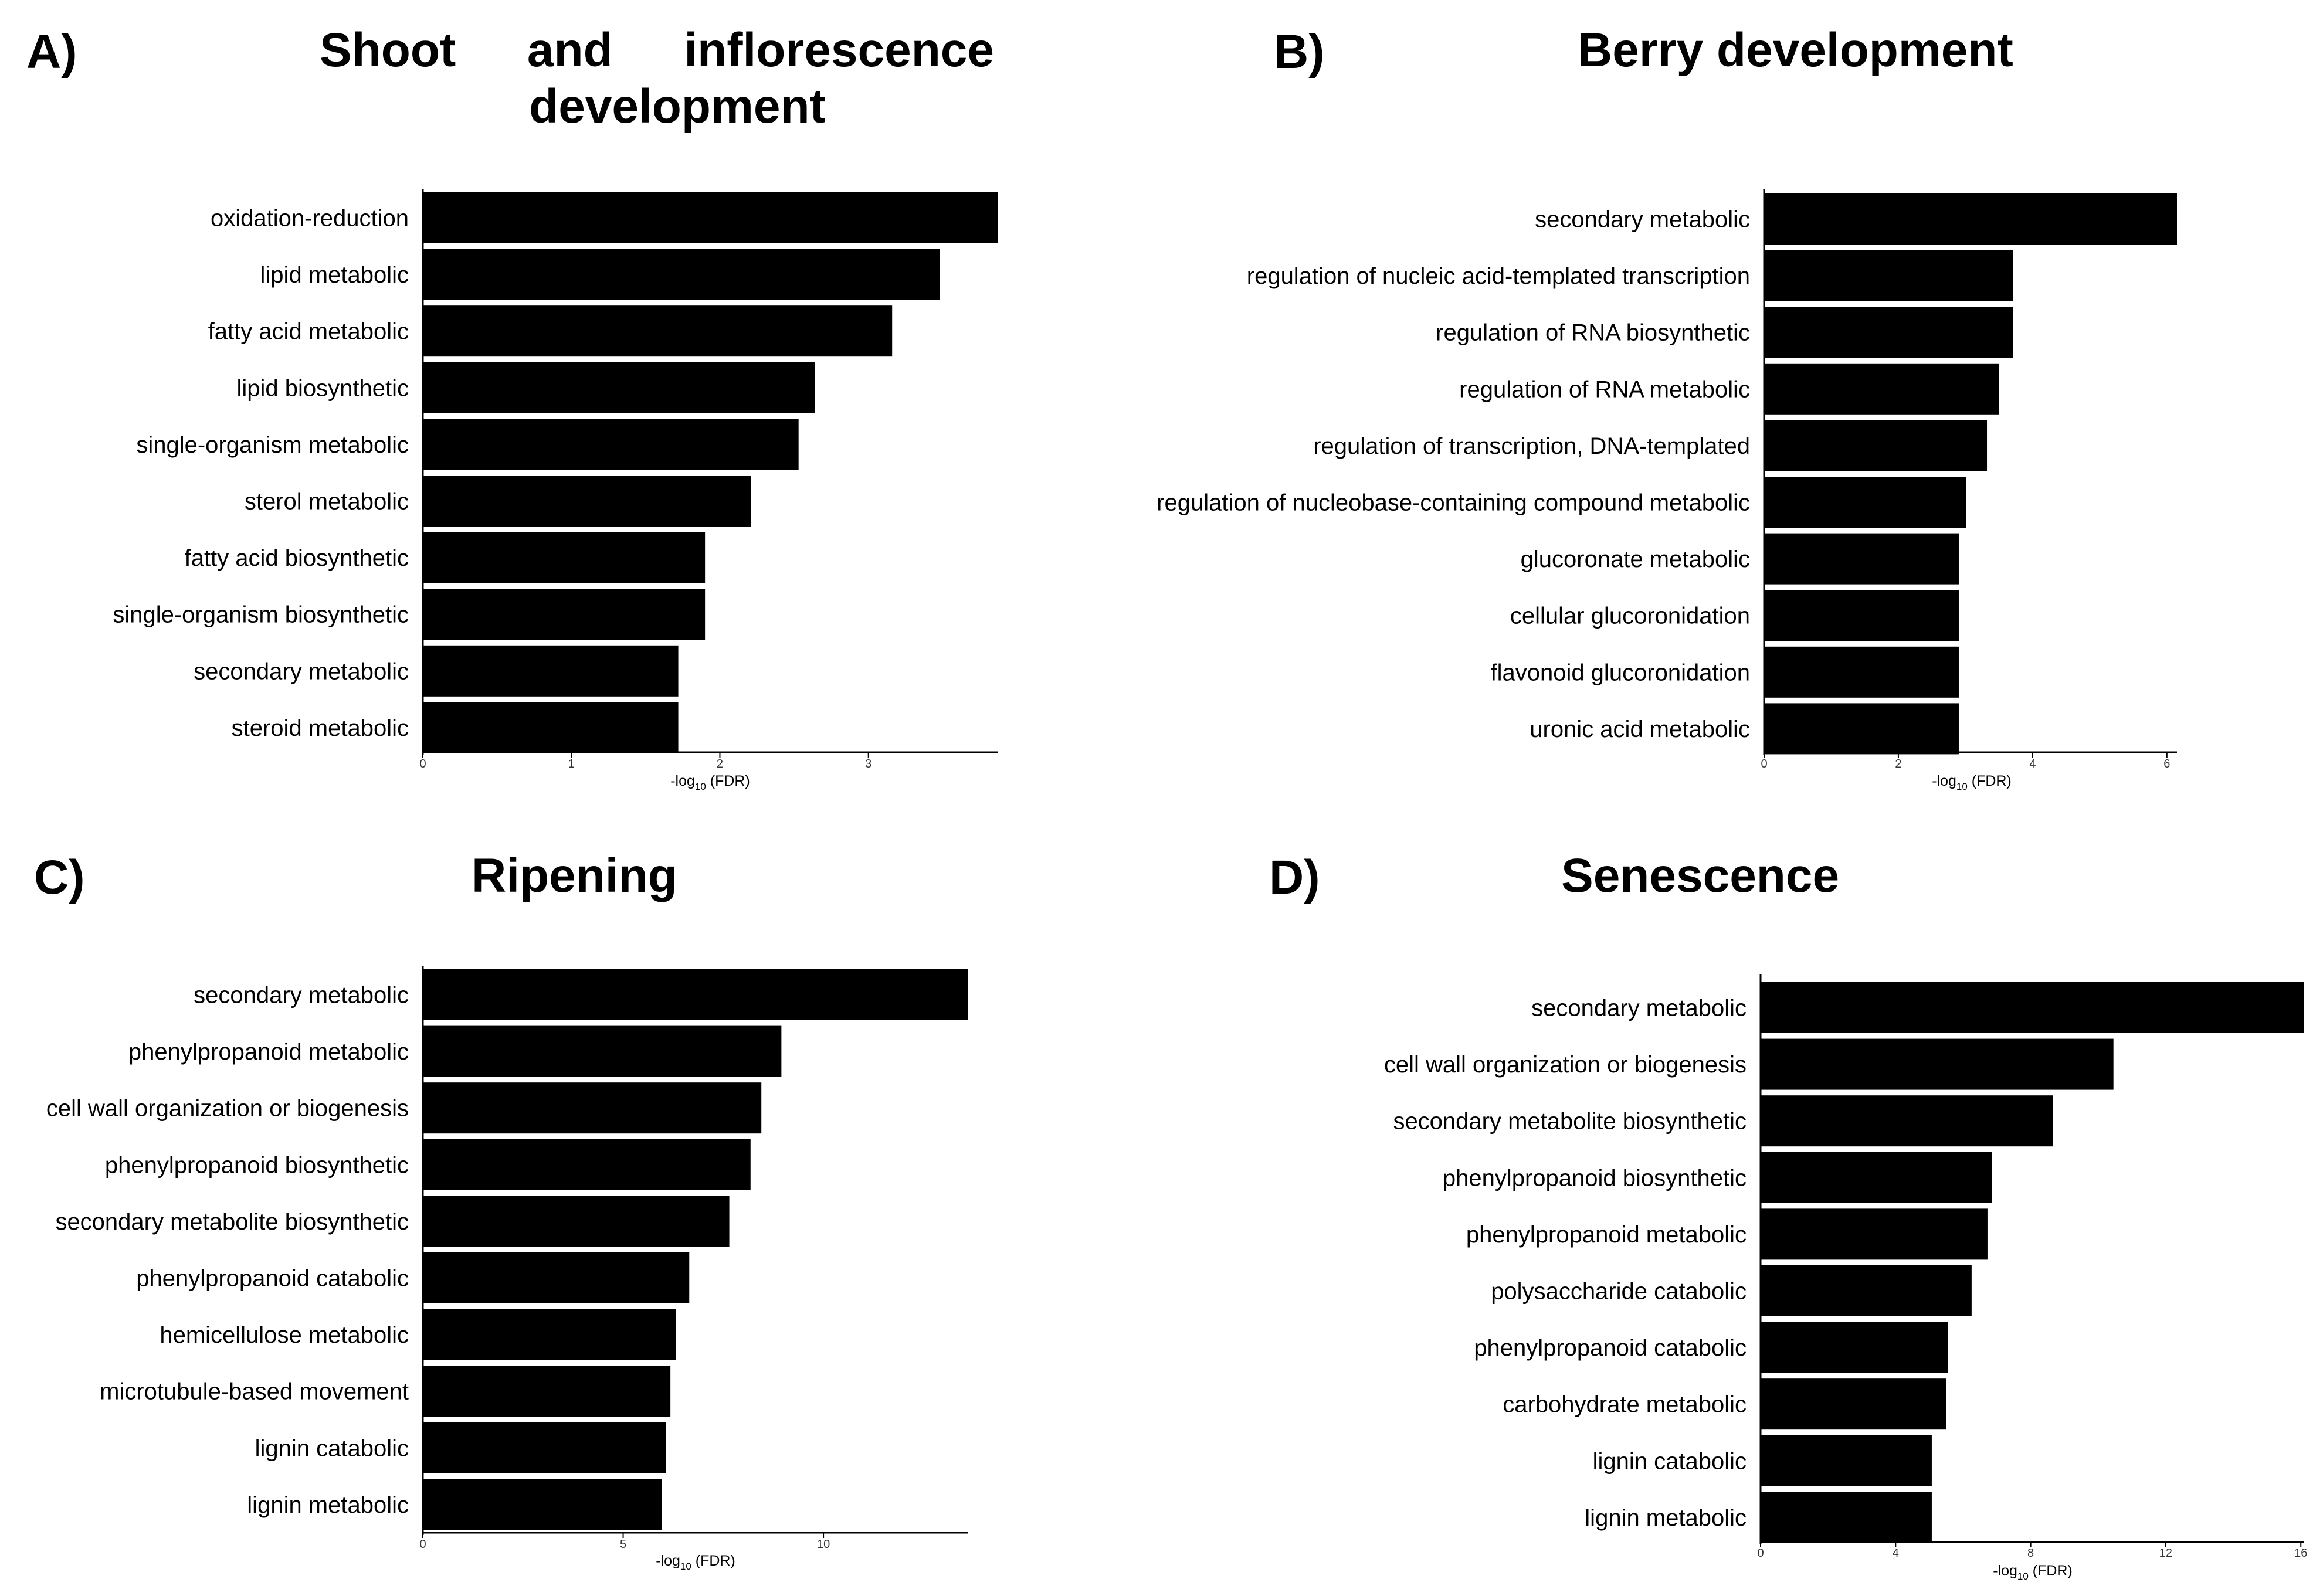 Image resolution: width=2323 pixels, height=1596 pixels. Describe the element at coordinates (1611, 1348) in the screenshot. I see `panel-d-category-label-7: phenylpropanoid catabolic` at that location.